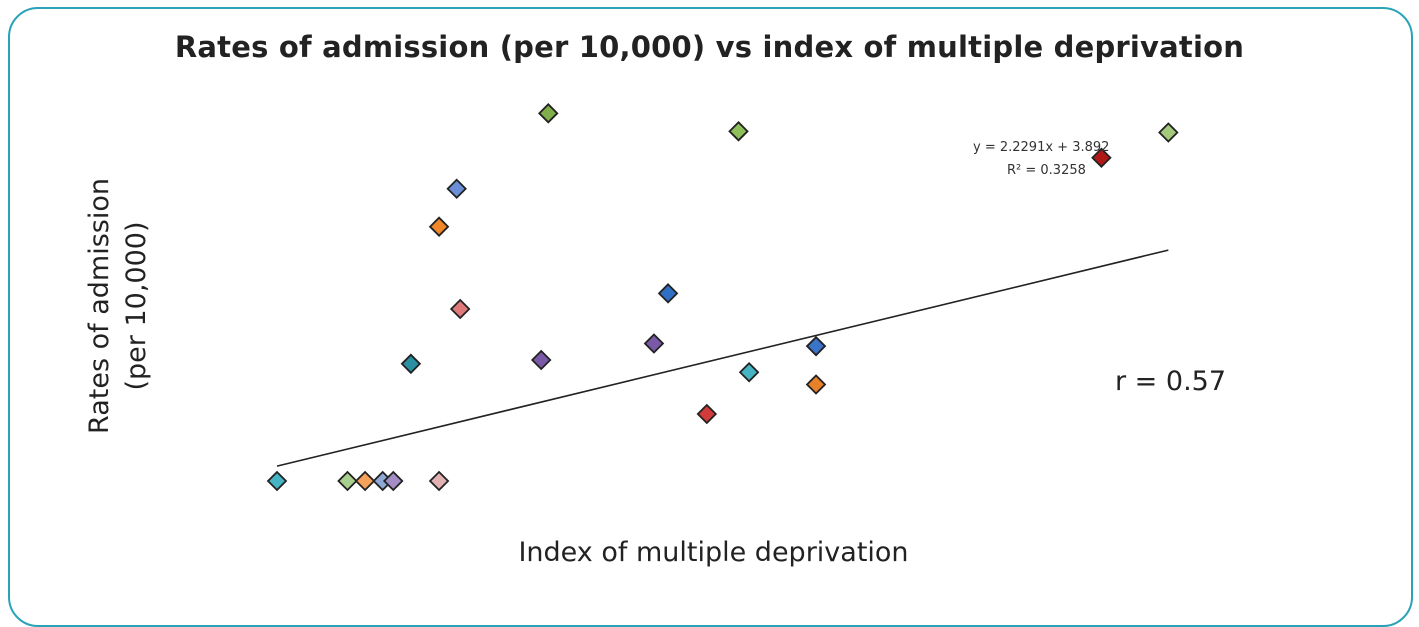  What do you see at coordinates (1041, 147) in the screenshot?
I see `trendline-equation: y = 2.2291x + 3.892` at bounding box center [1041, 147].